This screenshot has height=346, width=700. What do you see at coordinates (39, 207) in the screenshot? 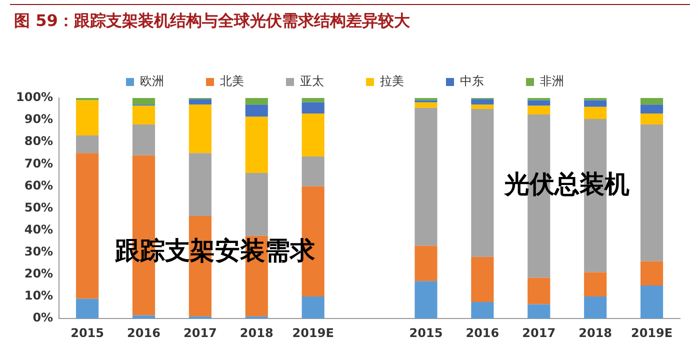
I see `y-tick-label: 50%` at bounding box center [39, 207].